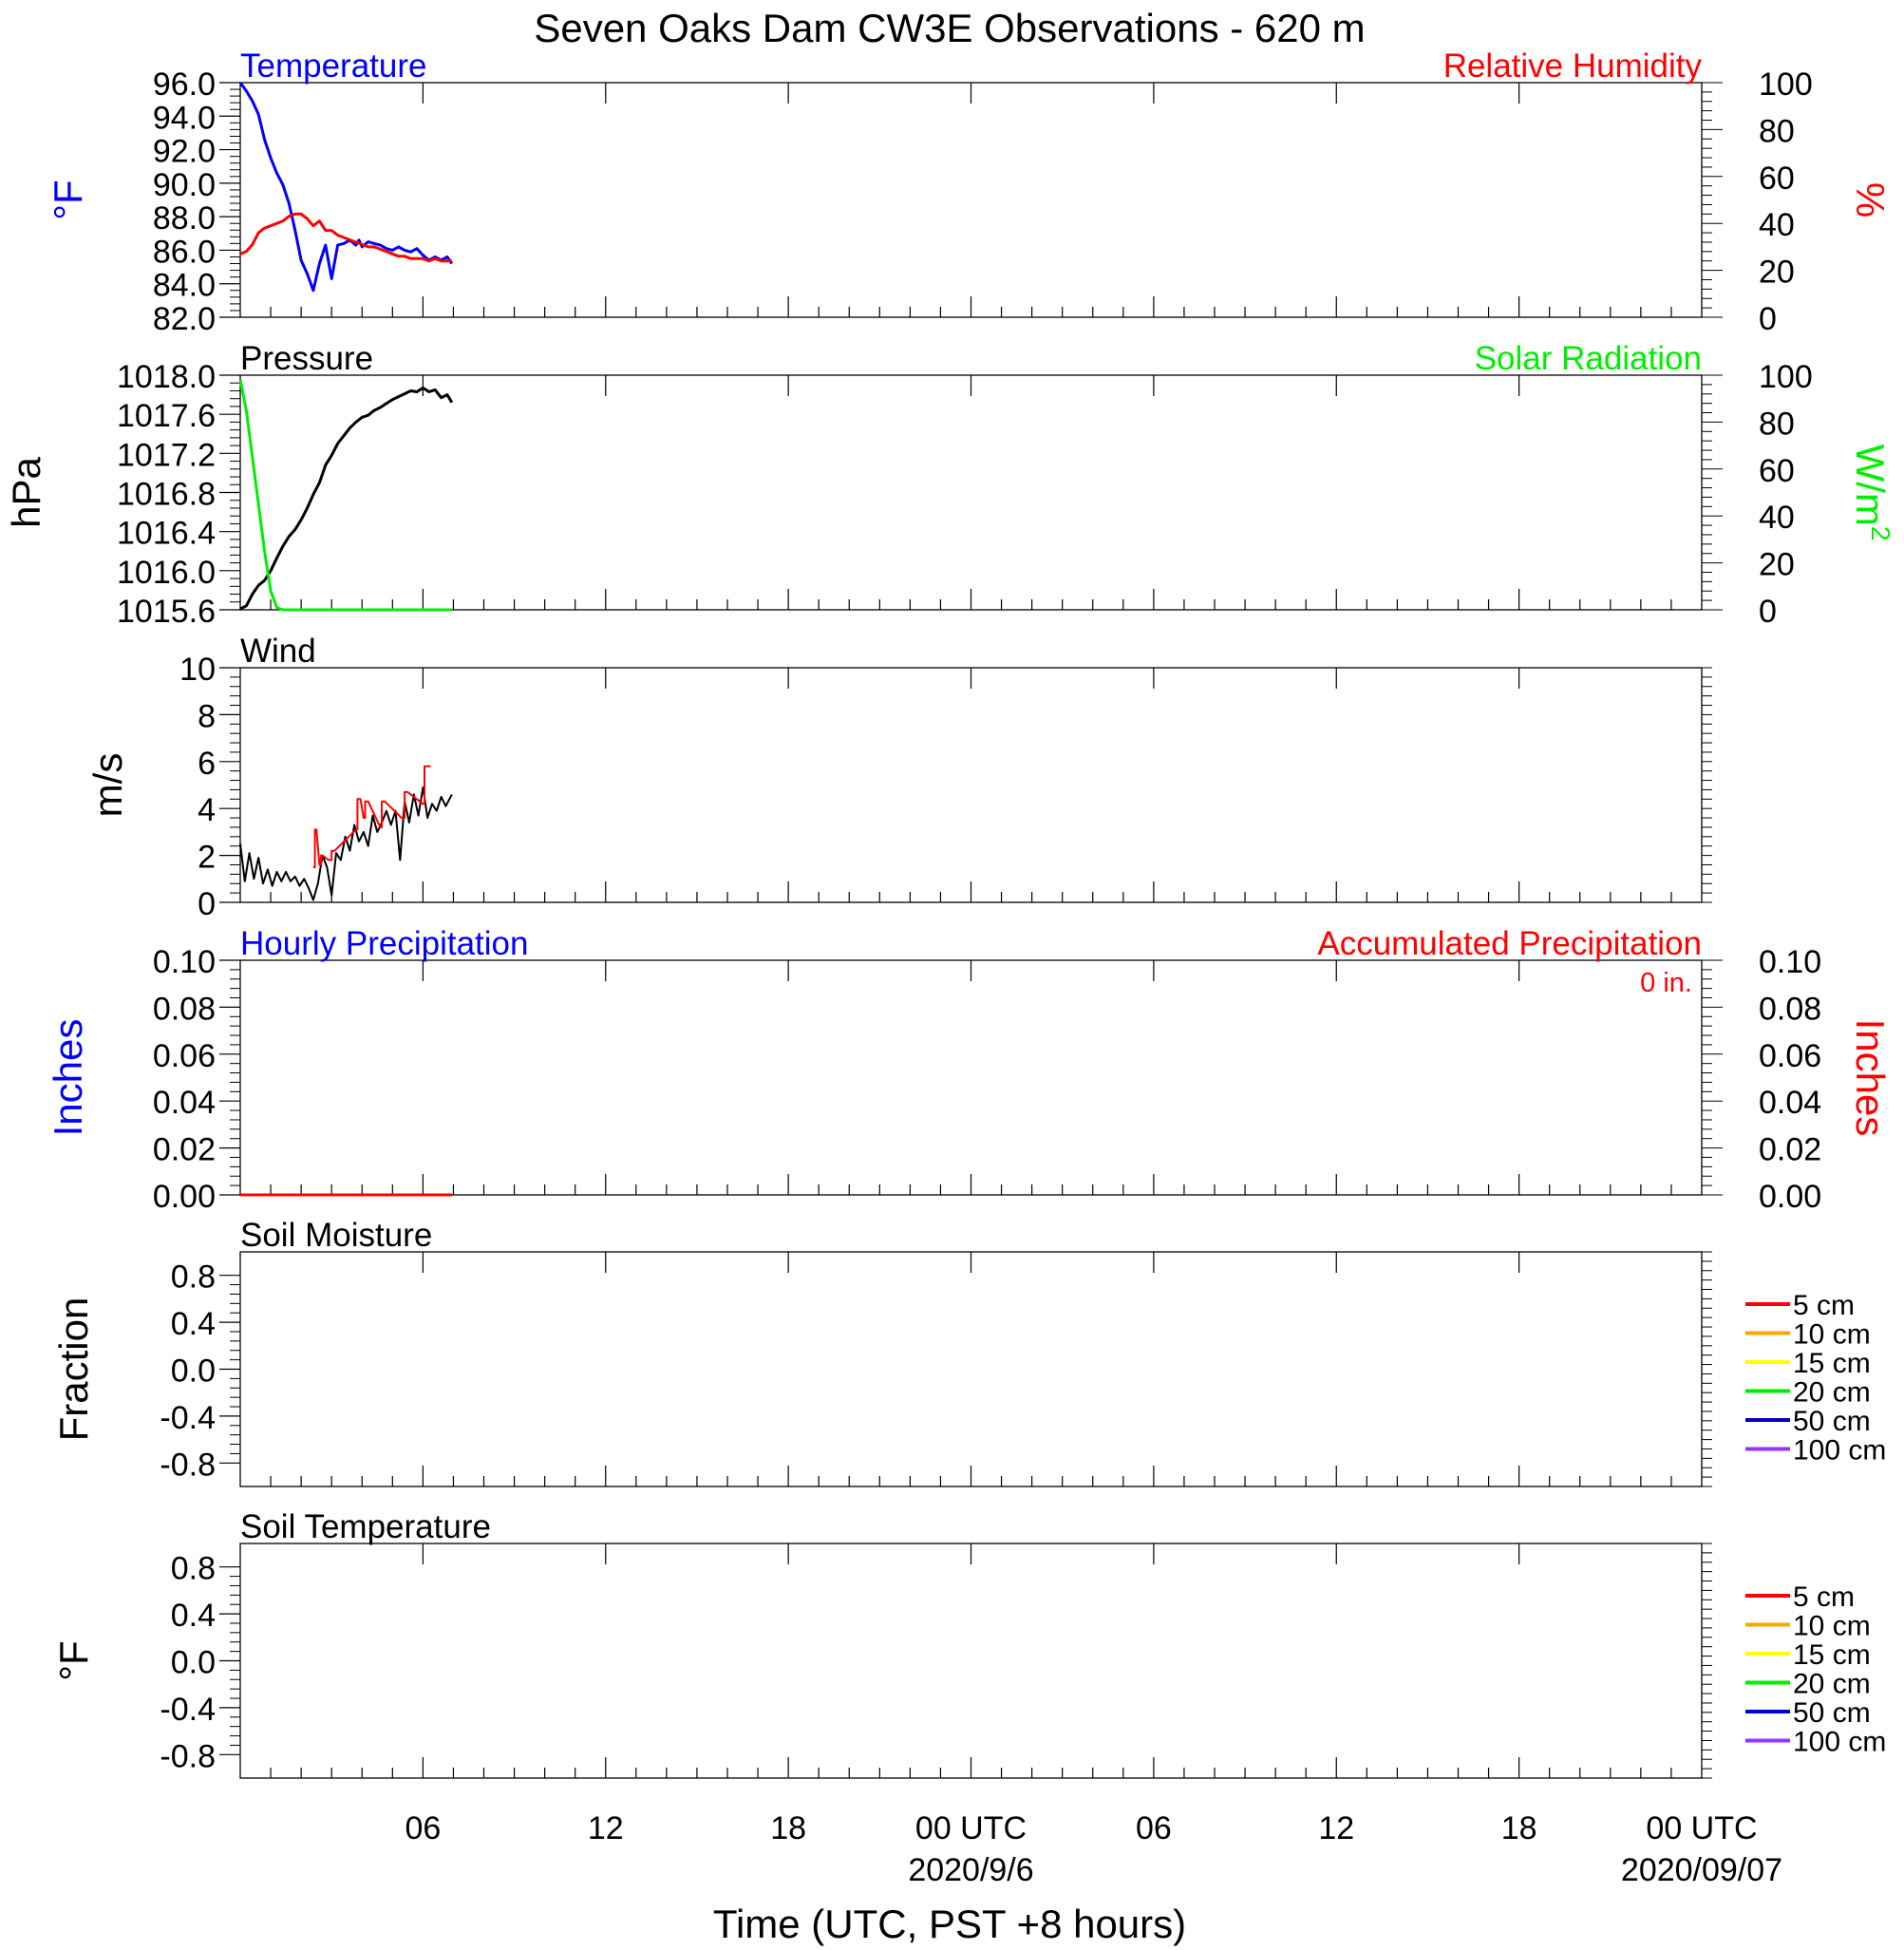 The height and width of the screenshot is (1950, 1904). I want to click on panel-3: 10 8 6 4 2 0 Wind m/s, so click(898, 777).